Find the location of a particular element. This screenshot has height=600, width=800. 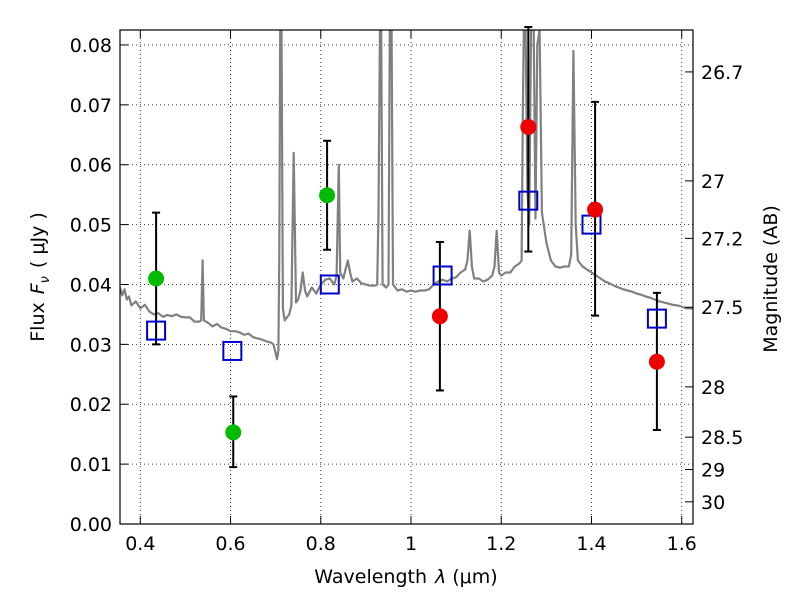

y2-tick-label: 30 is located at coordinates (713, 503).